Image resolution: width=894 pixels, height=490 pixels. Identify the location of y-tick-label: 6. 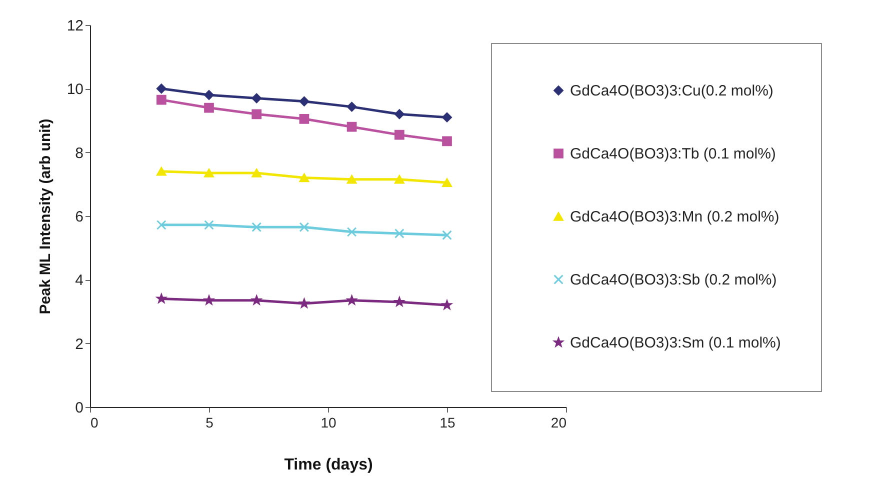
(79, 217).